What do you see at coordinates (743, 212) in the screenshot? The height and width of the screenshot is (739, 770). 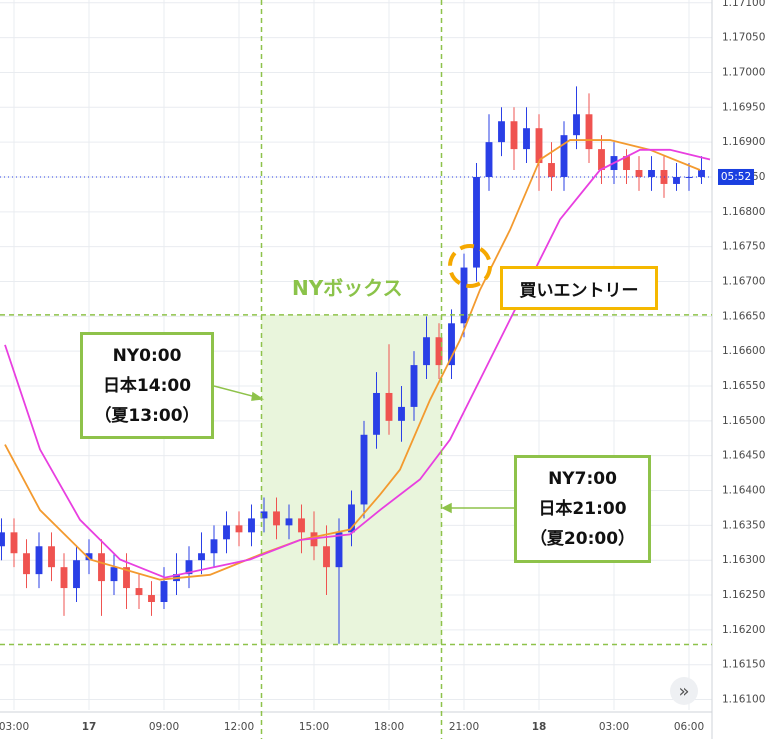 I see `y-tick-label: 1.16800` at bounding box center [743, 212].